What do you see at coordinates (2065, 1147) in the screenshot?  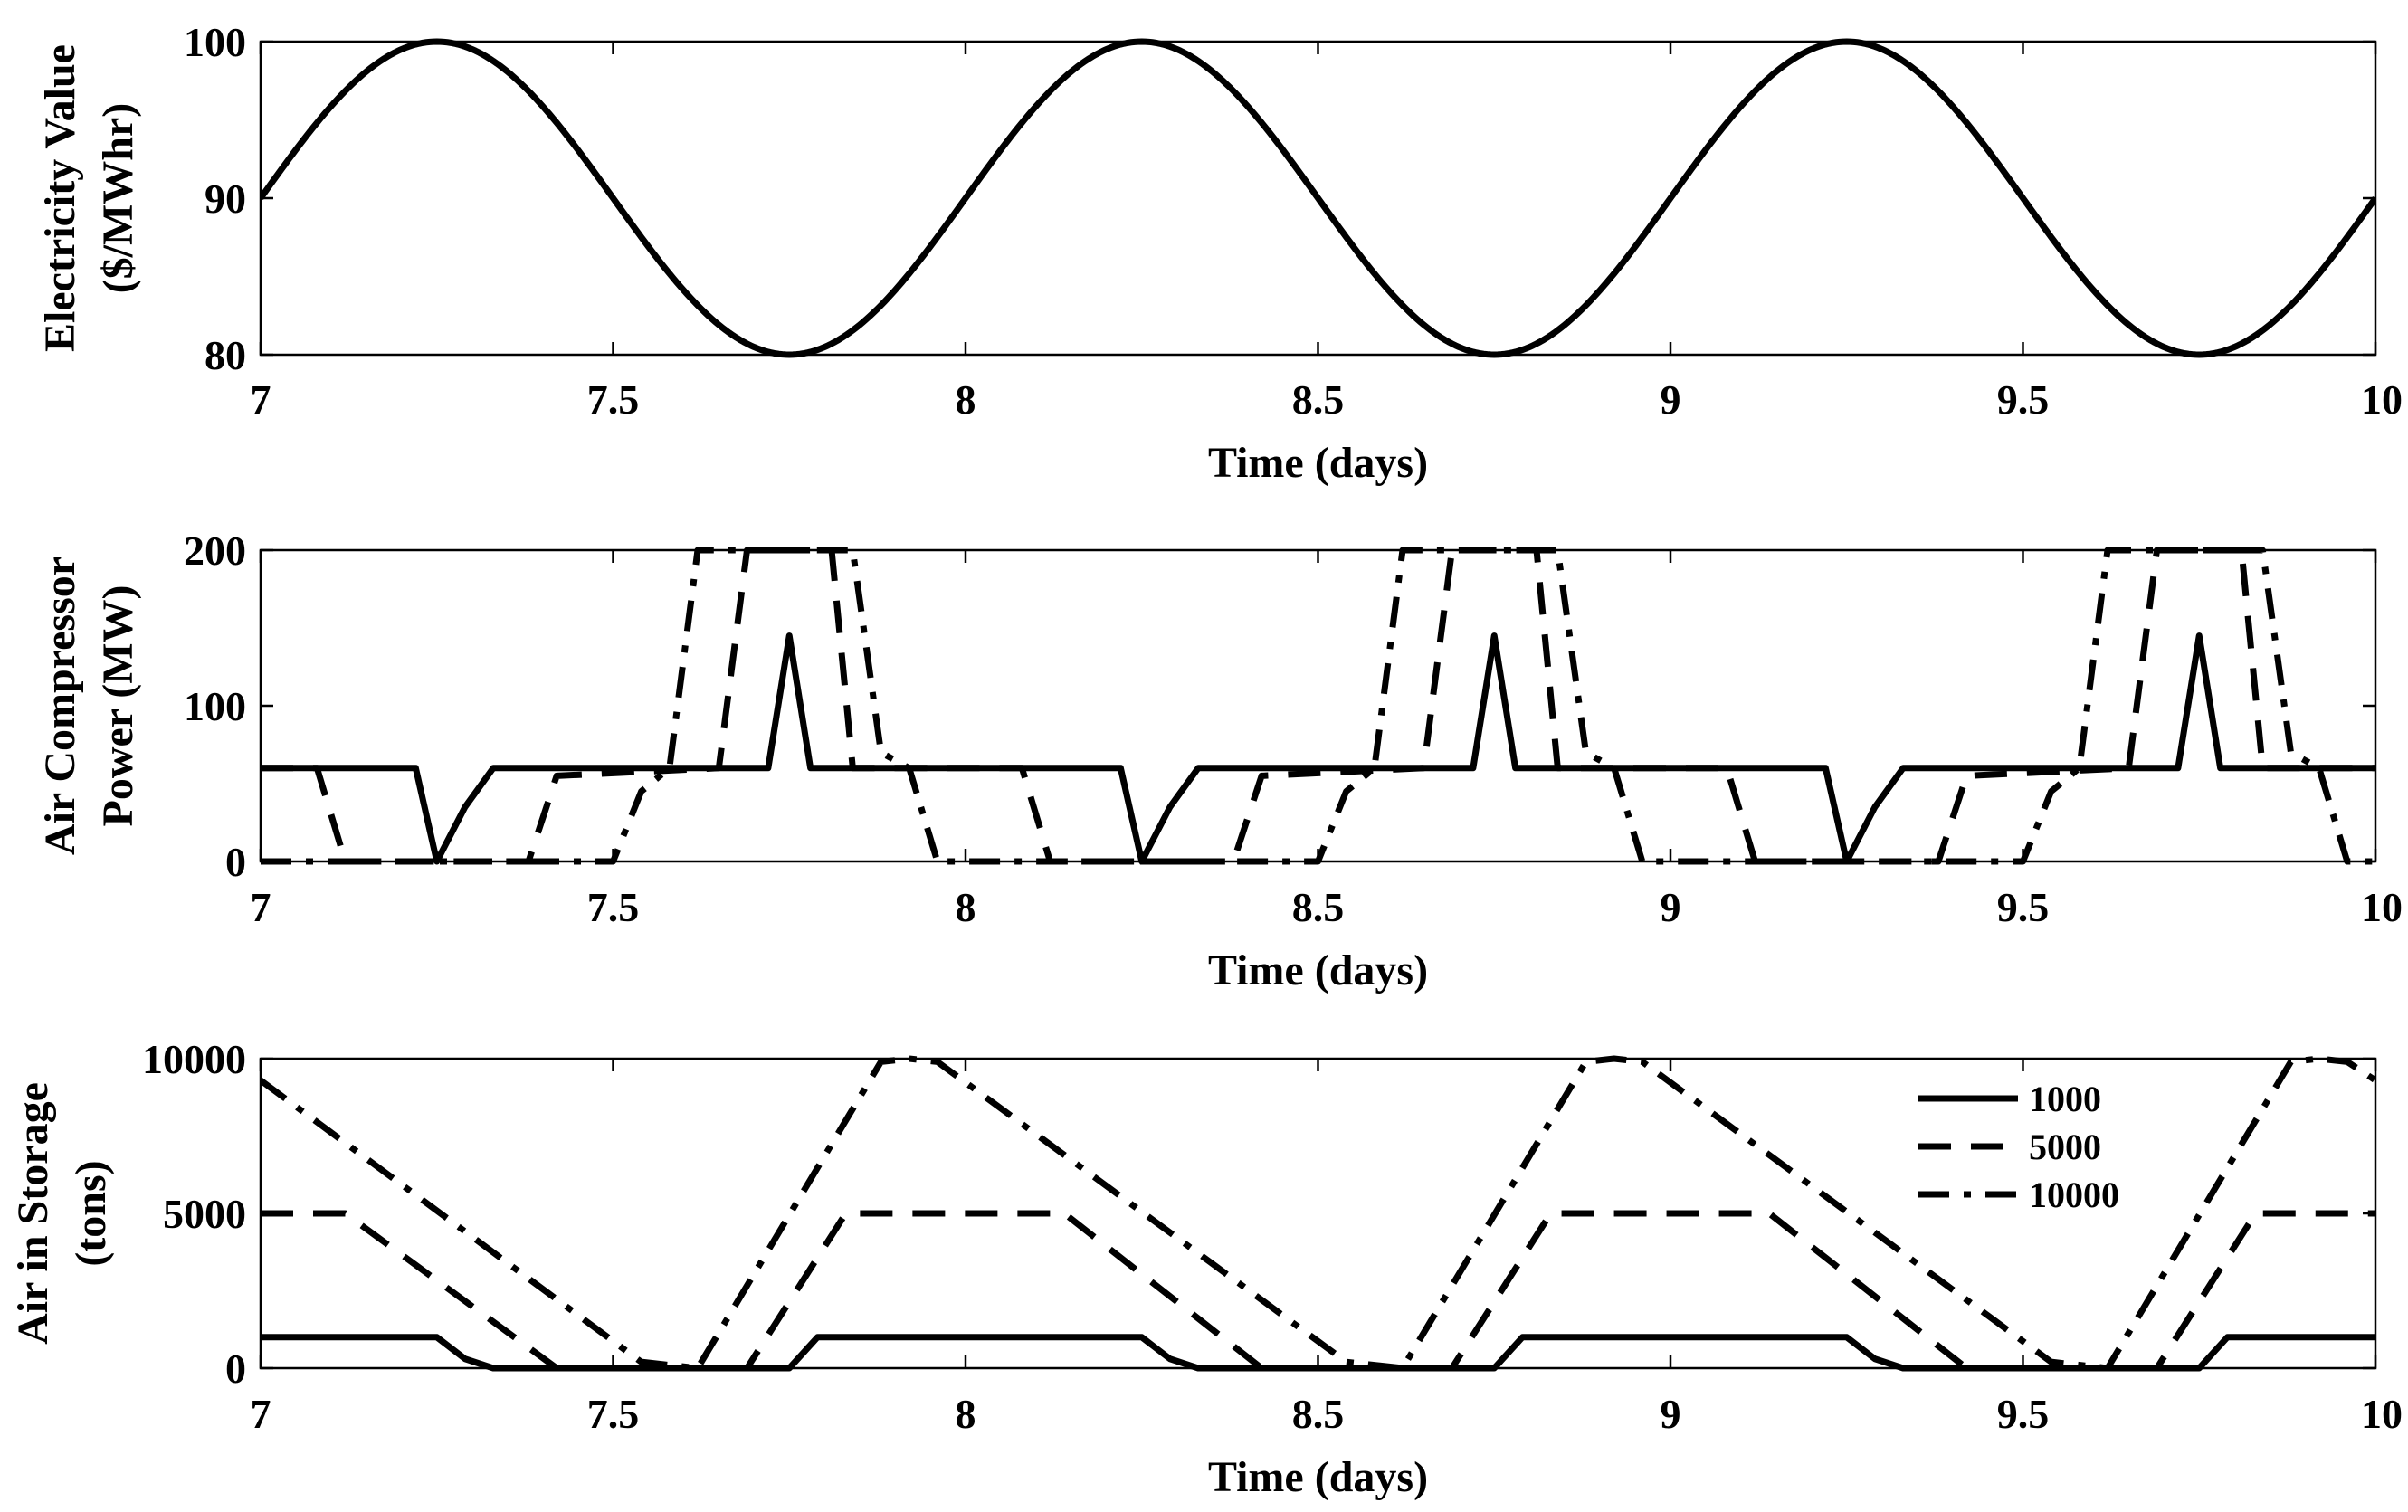 I see `legend-label-5000: 5000` at bounding box center [2065, 1147].